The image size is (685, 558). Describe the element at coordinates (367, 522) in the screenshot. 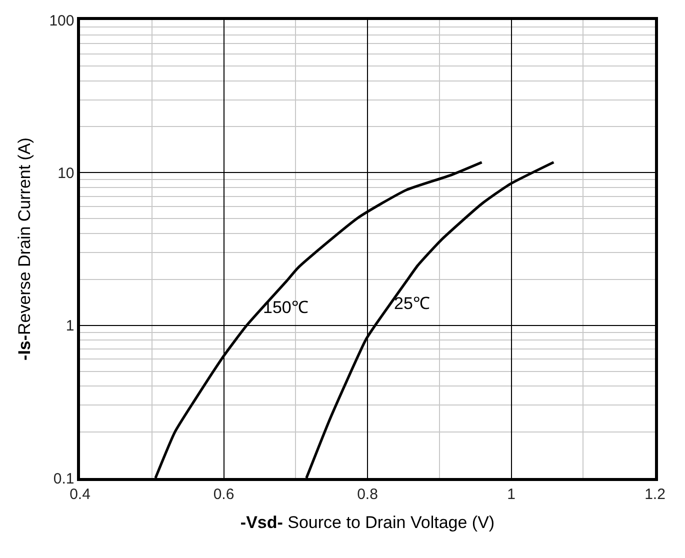

I see `x-axis-title: -Vsd- Source to Drain Voltage (V)` at that location.